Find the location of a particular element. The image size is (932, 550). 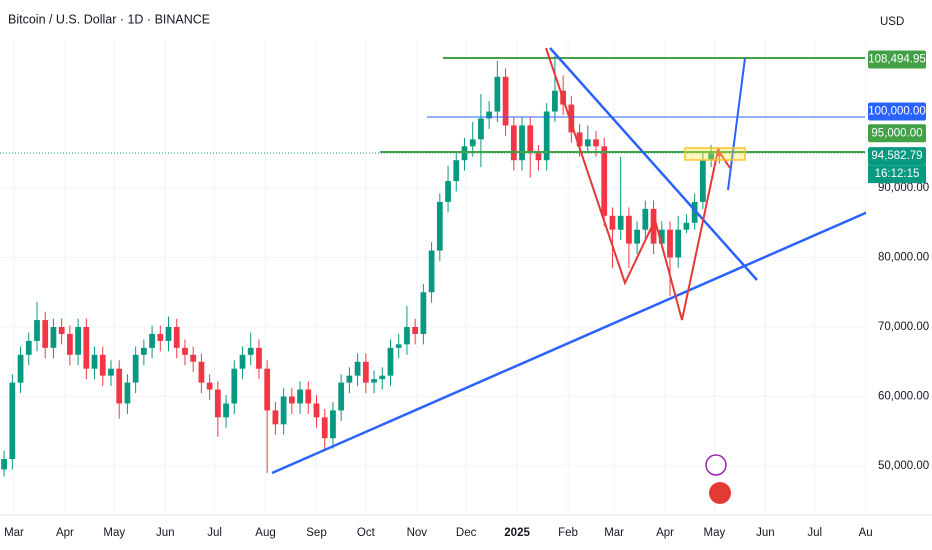

projection-line is located at coordinates (736, 124).